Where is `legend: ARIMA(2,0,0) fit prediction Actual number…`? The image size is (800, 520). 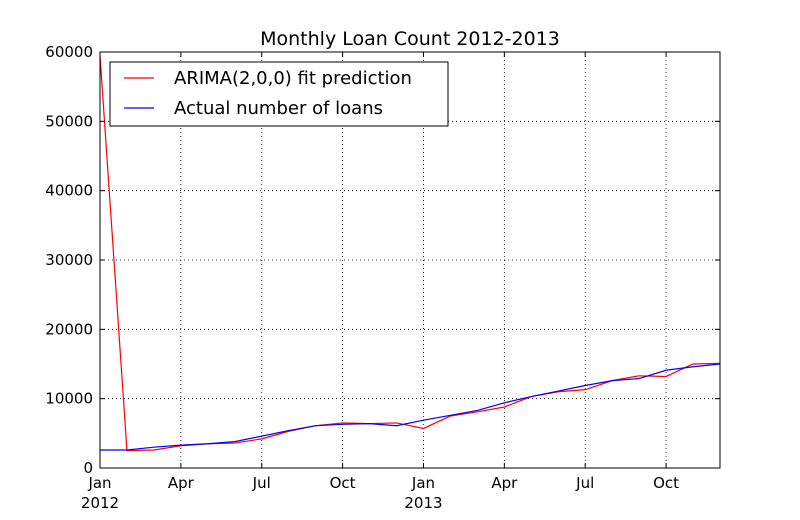 legend: ARIMA(2,0,0) fit prediction Actual number… is located at coordinates (279, 94).